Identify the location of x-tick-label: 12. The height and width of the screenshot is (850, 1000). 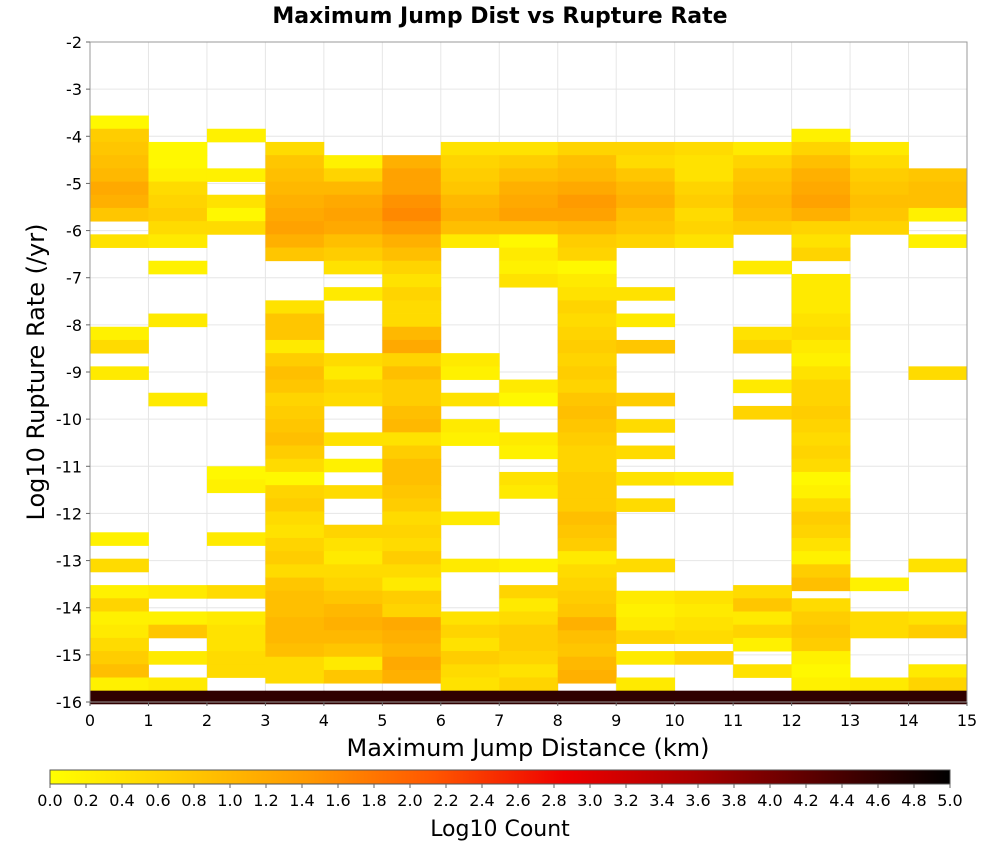
(791, 720).